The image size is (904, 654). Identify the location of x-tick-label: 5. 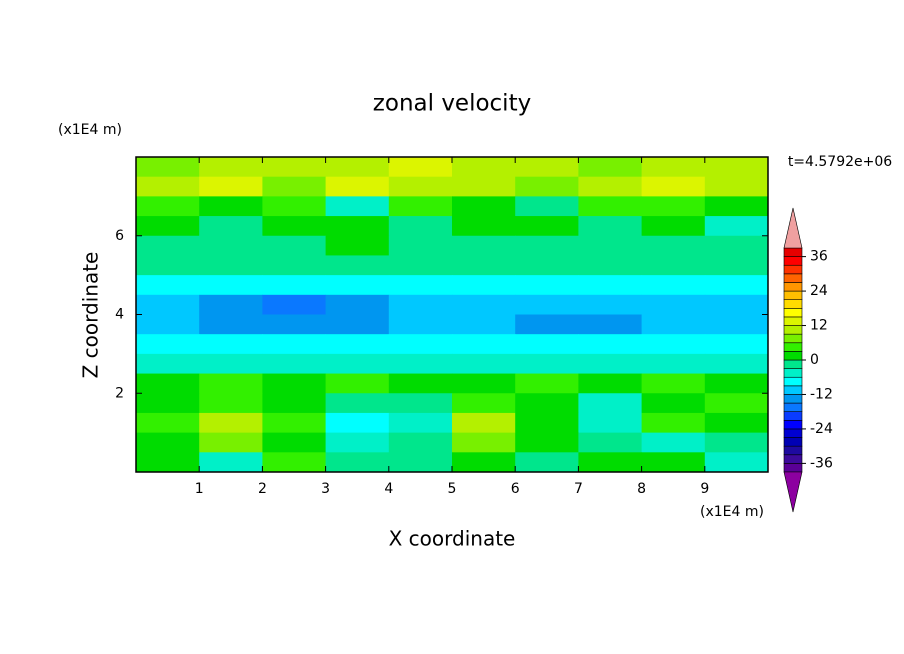
(452, 489).